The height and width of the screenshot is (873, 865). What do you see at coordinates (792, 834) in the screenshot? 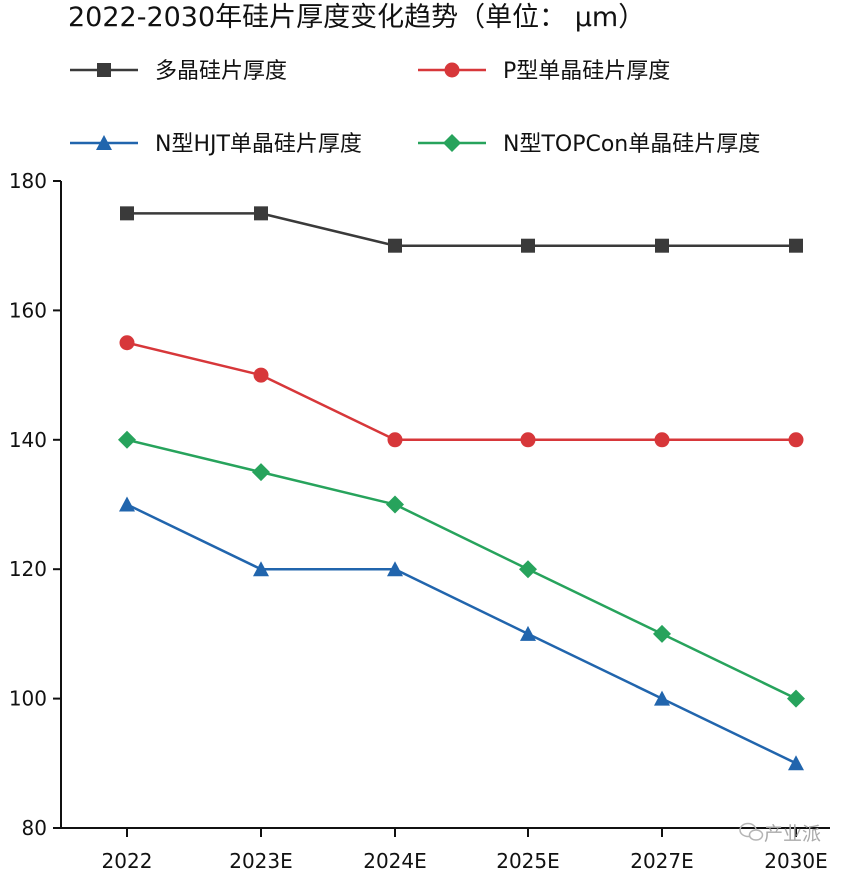
I see `watermark-text: 产业派` at bounding box center [792, 834].